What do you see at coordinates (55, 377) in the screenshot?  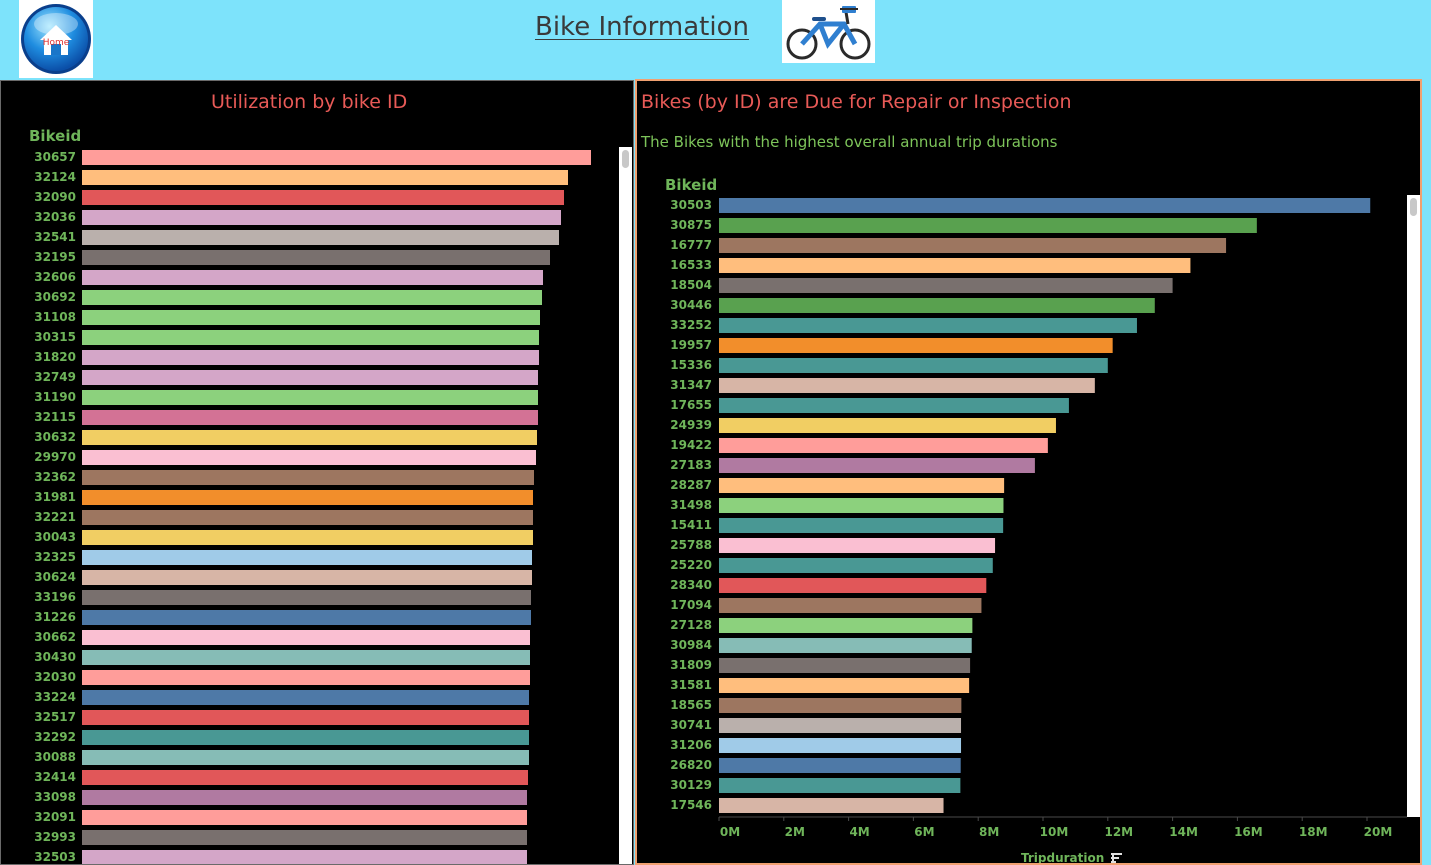 I see `utilization-bikeid-label: 32749` at bounding box center [55, 377].